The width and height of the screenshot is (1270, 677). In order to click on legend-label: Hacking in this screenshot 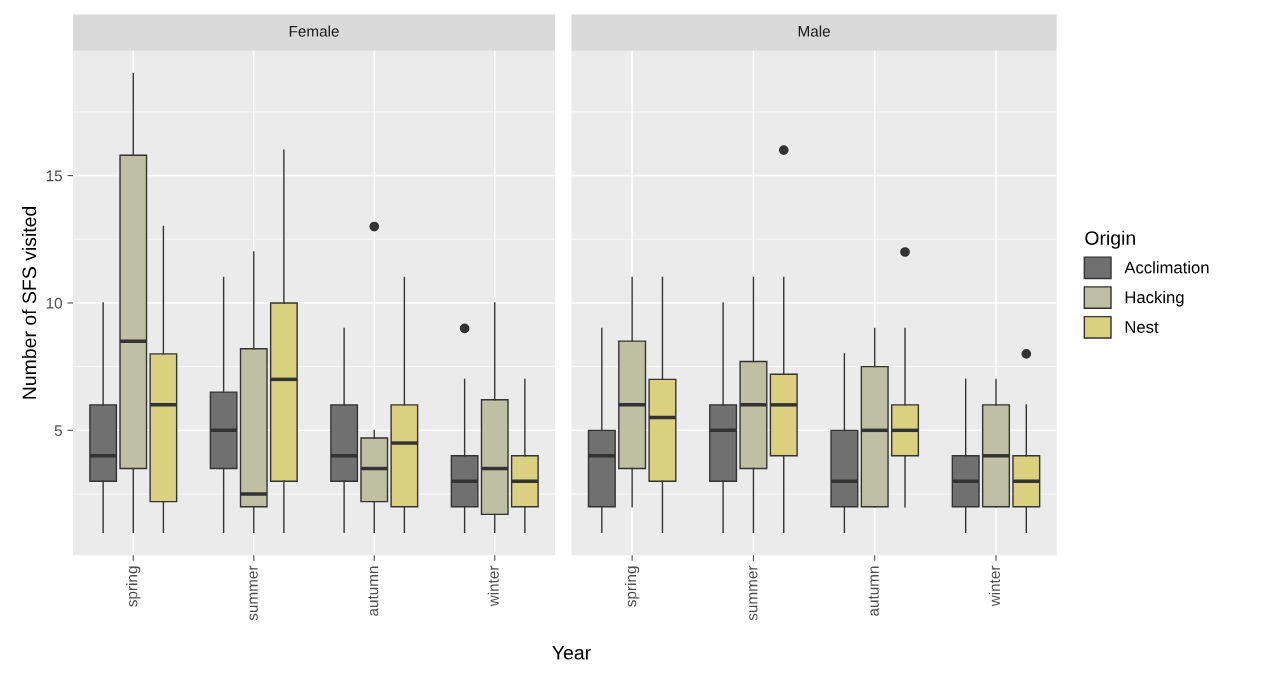, I will do `click(1154, 298)`.